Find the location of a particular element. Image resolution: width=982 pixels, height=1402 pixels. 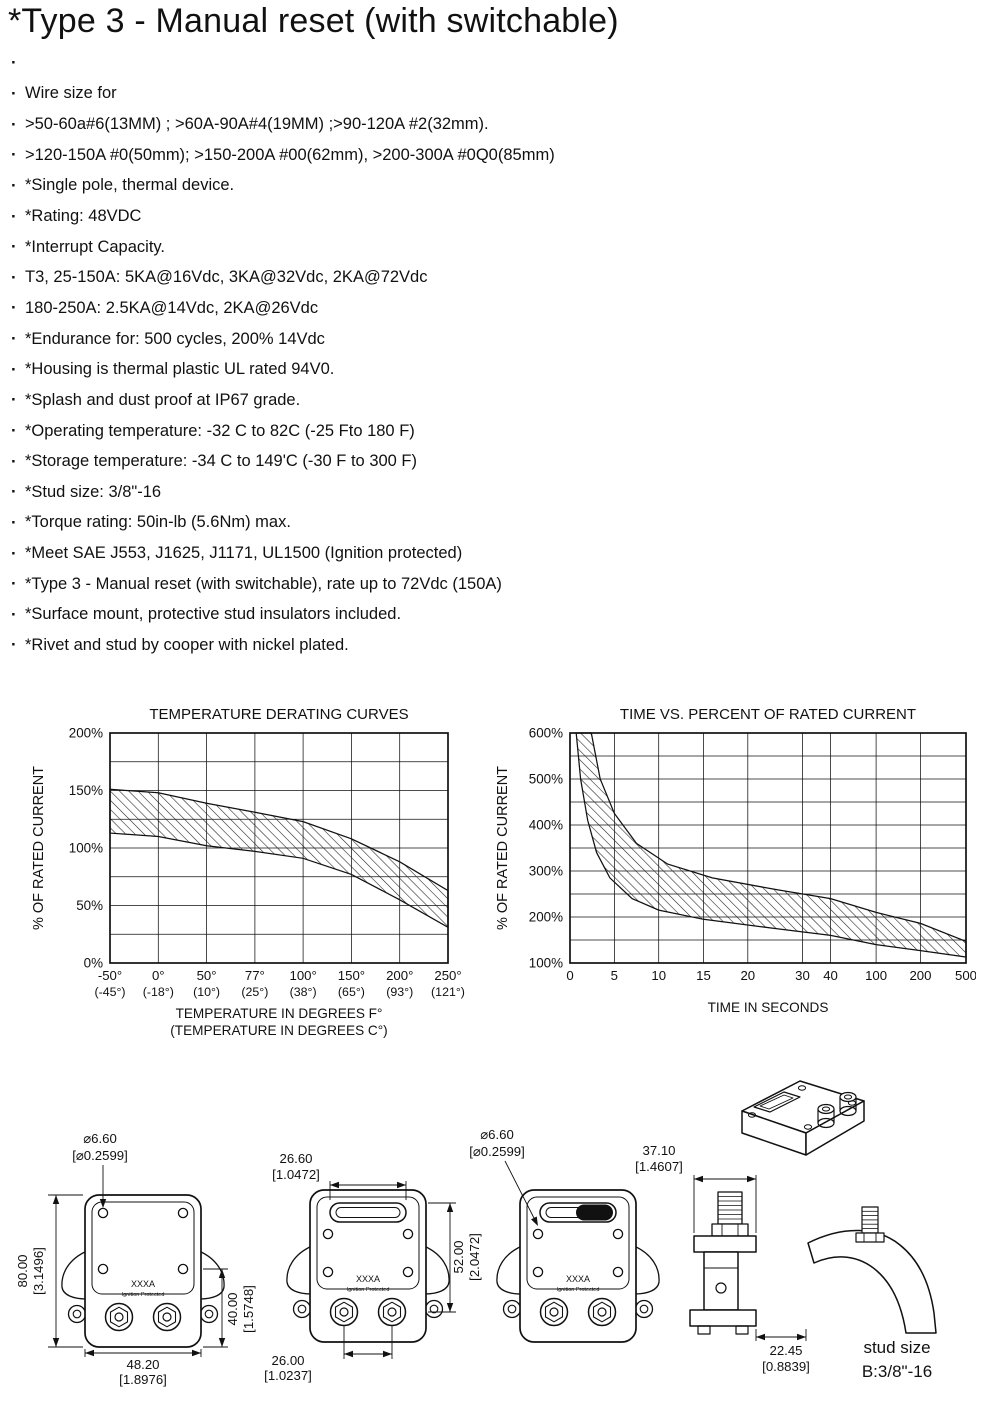

y-tick-label: 400% is located at coordinates (546, 825).